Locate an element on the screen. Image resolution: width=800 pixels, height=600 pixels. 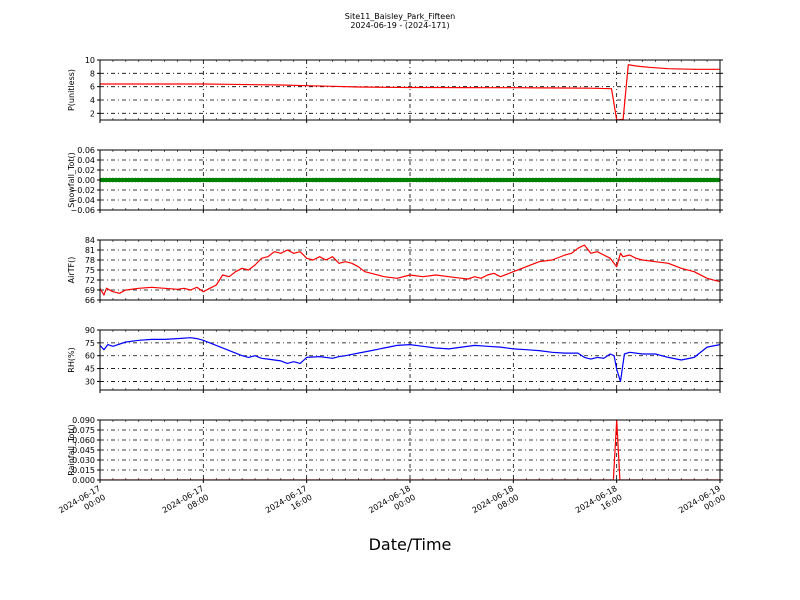
y-tick-label: 6 is located at coordinates (92, 87).